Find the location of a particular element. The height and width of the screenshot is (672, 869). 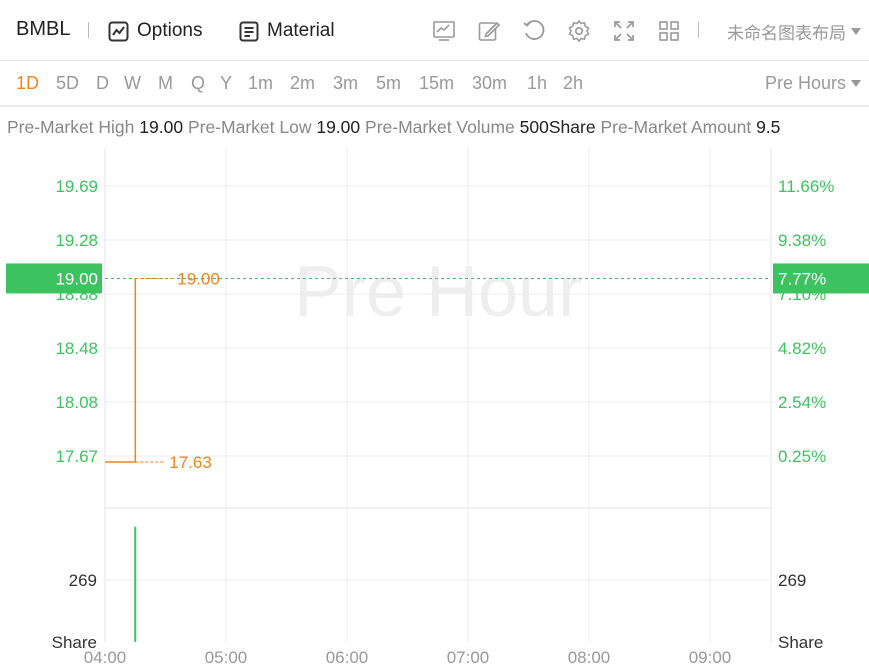

x-tick-label: 06:00 is located at coordinates (347, 657).